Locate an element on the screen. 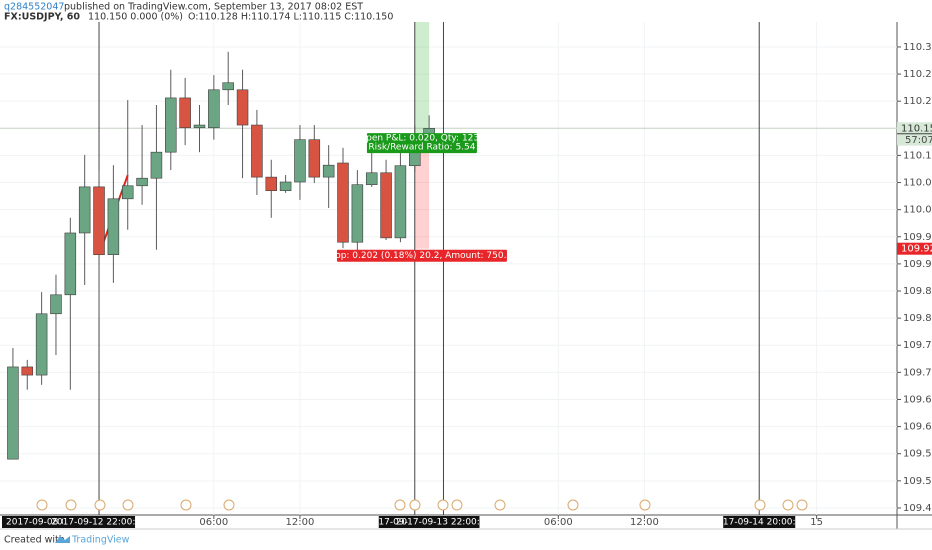 This screenshot has width=932, height=550. profit-label: Open P&L: 0.020, Qty: 1237 is located at coordinates (422, 139).